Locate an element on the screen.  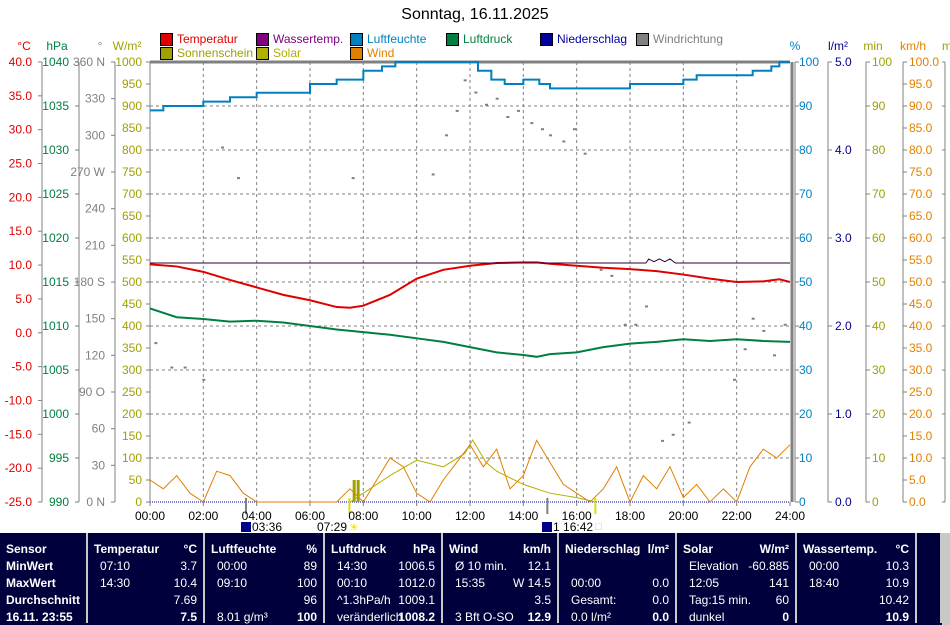
y-tick-label-wind: 60.0 is located at coordinates (921, 238).